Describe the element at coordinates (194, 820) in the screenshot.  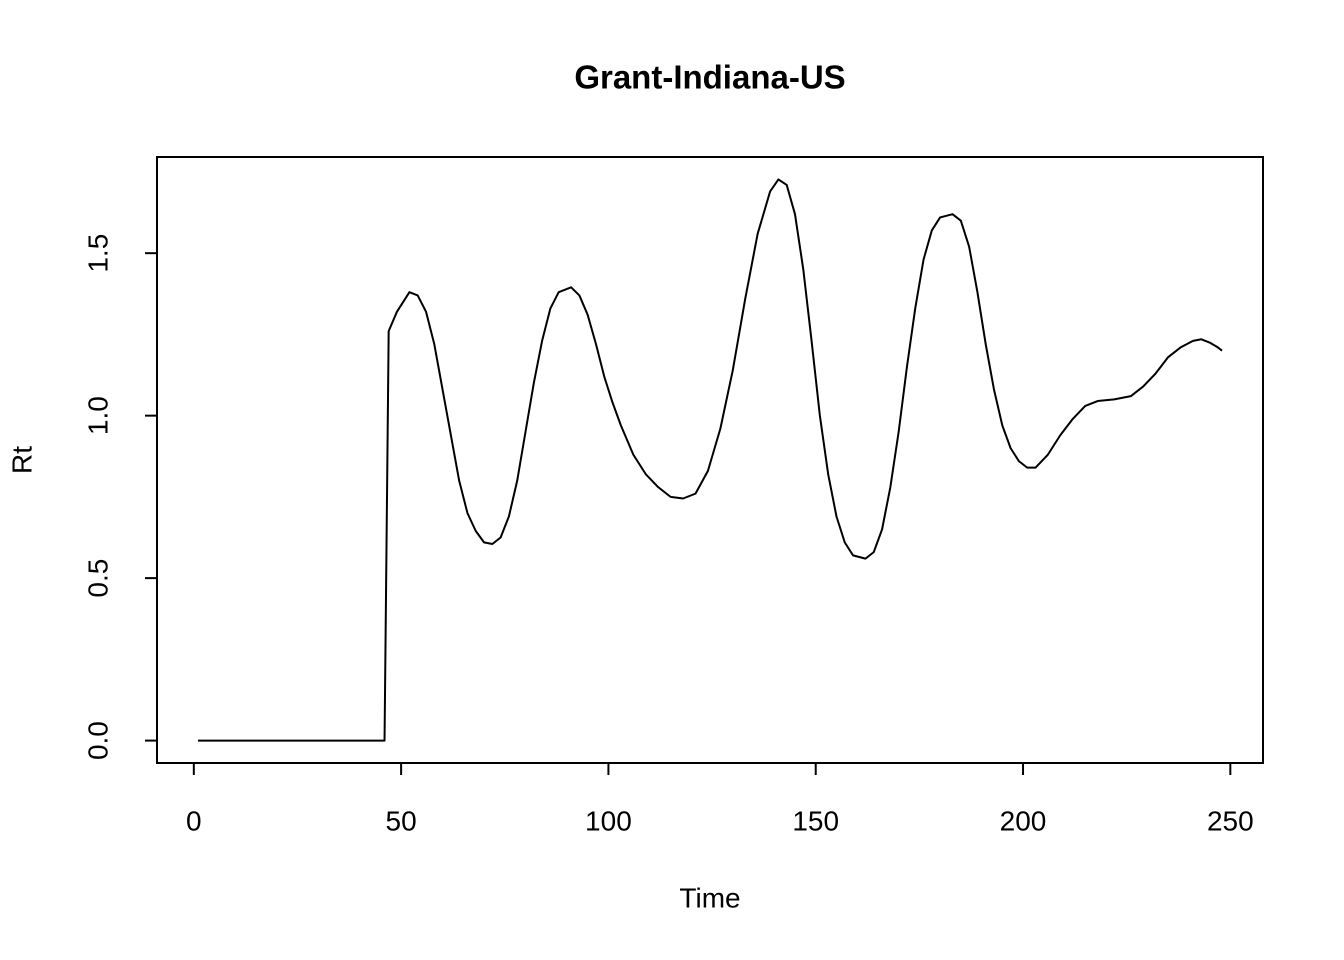
I see `x-tick-label: 0` at that location.